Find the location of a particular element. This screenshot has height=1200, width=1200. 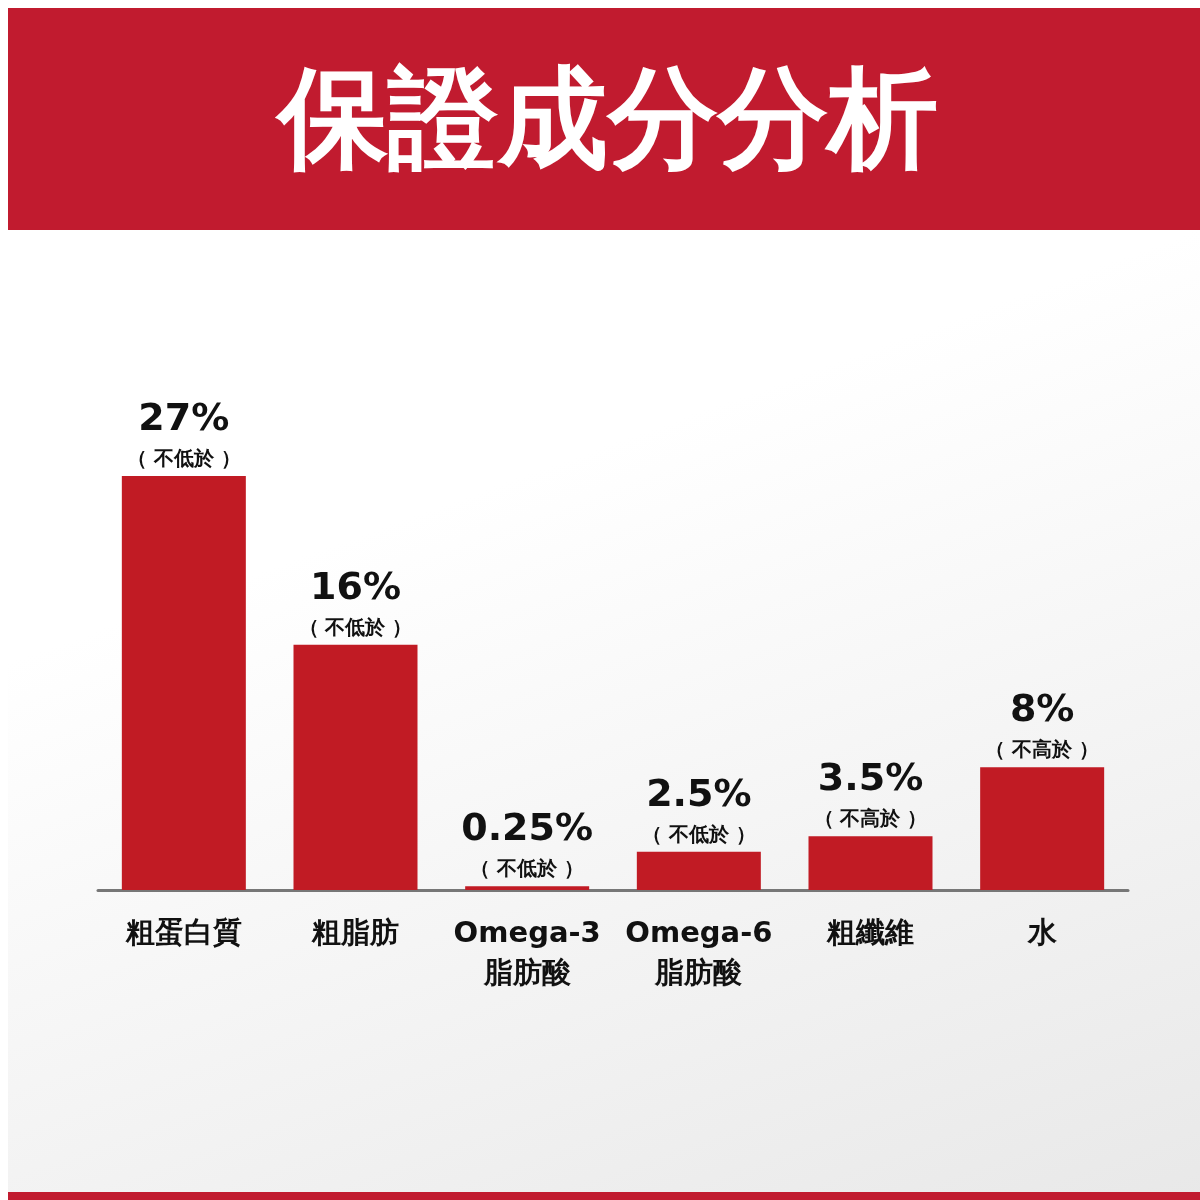

data-label: 3.5% is located at coordinates (870, 777).